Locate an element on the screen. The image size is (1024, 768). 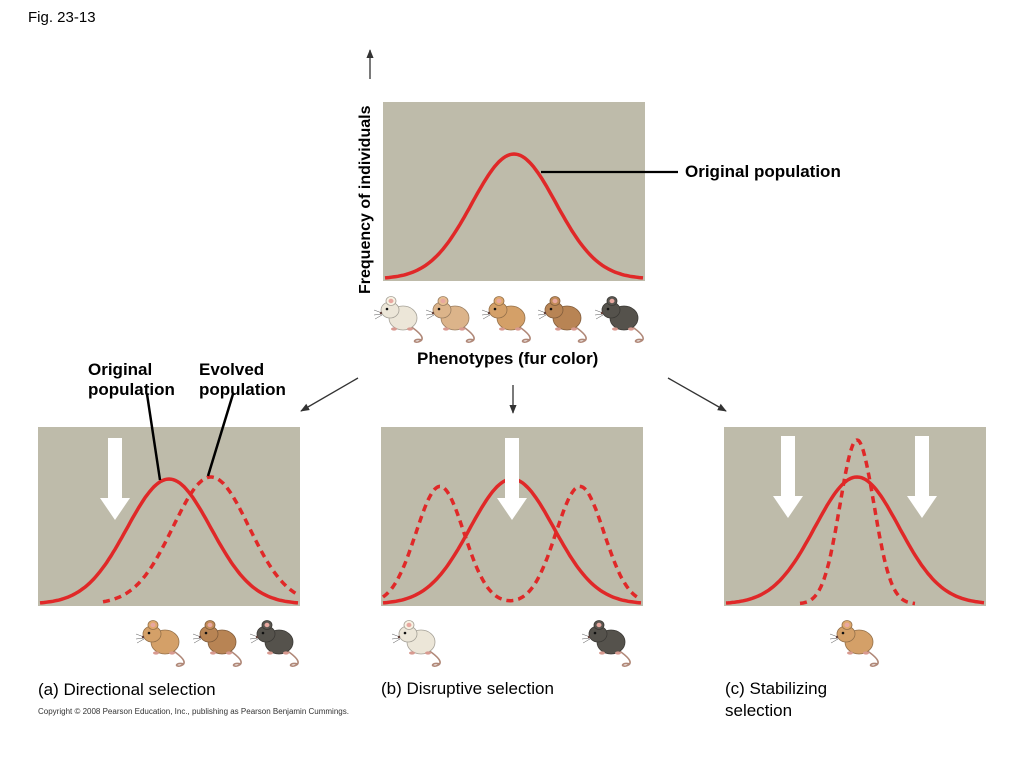
panel-a-original-label-line1: Original is located at coordinates (120, 369).